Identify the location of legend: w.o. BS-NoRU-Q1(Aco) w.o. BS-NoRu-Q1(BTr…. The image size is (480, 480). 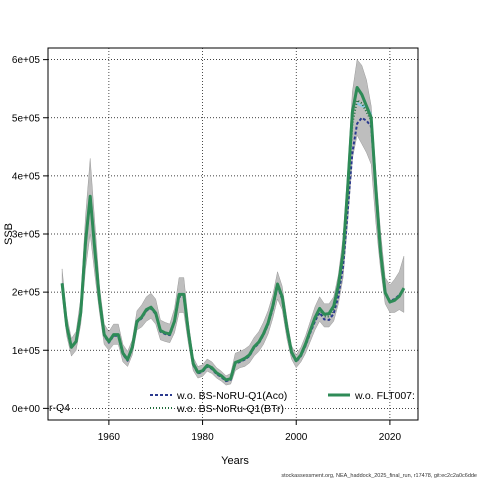
(282, 402).